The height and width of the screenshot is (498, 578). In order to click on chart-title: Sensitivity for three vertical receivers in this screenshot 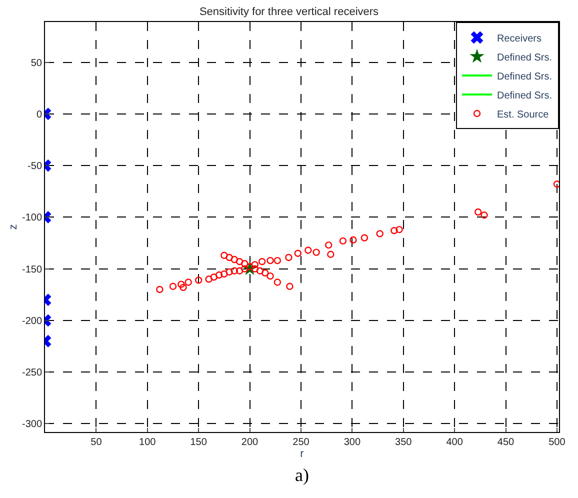, I will do `click(289, 12)`.